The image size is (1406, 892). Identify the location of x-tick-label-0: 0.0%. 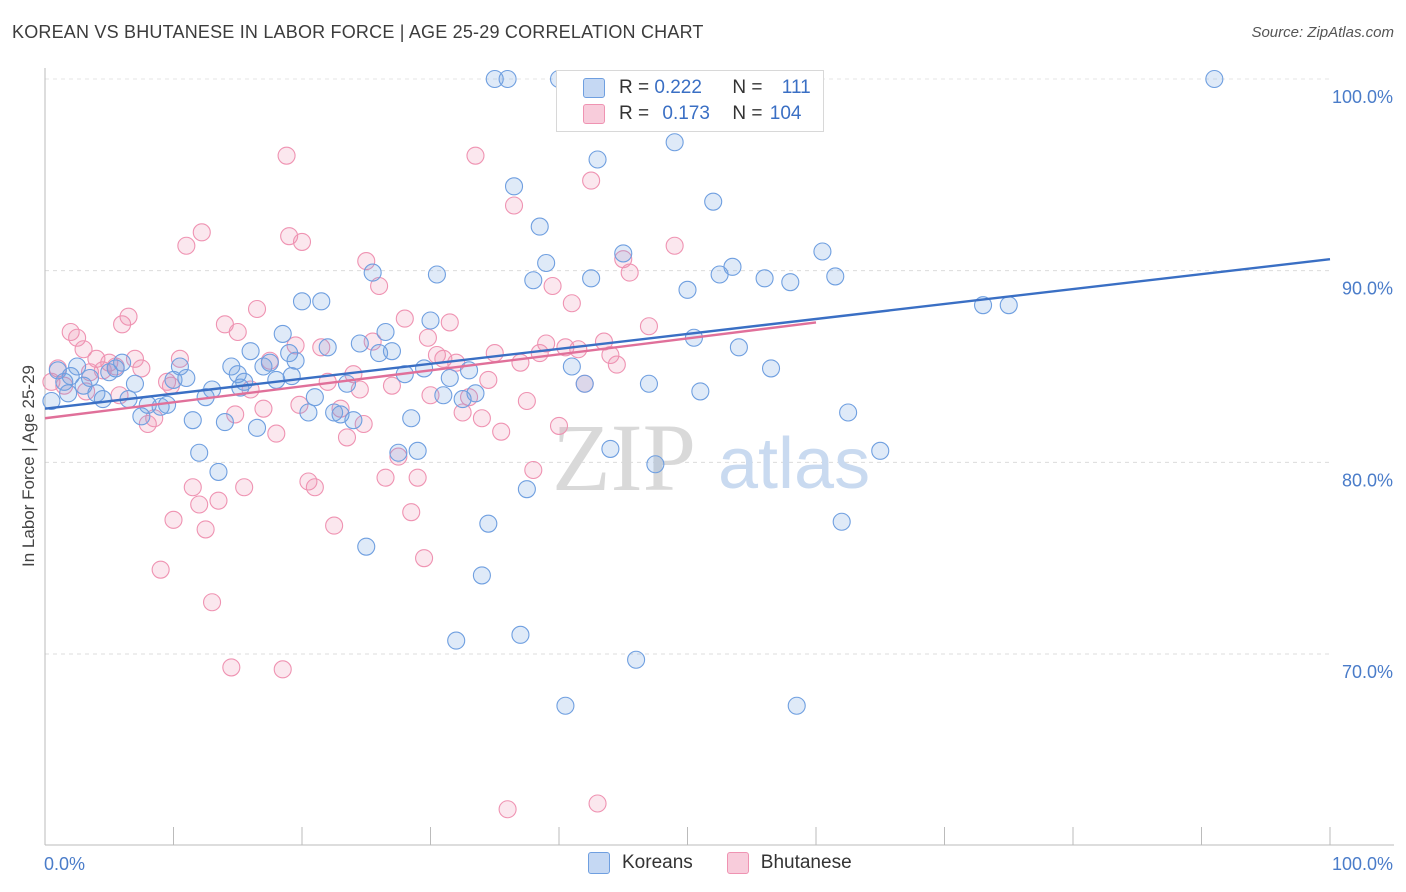
(64, 864).